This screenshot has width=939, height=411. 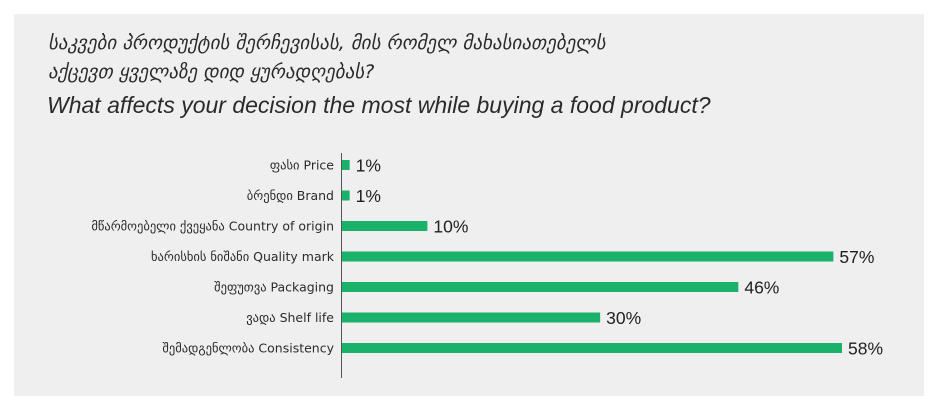 I want to click on category-label-6: შემადგენლობა Consistency, so click(x=248, y=348).